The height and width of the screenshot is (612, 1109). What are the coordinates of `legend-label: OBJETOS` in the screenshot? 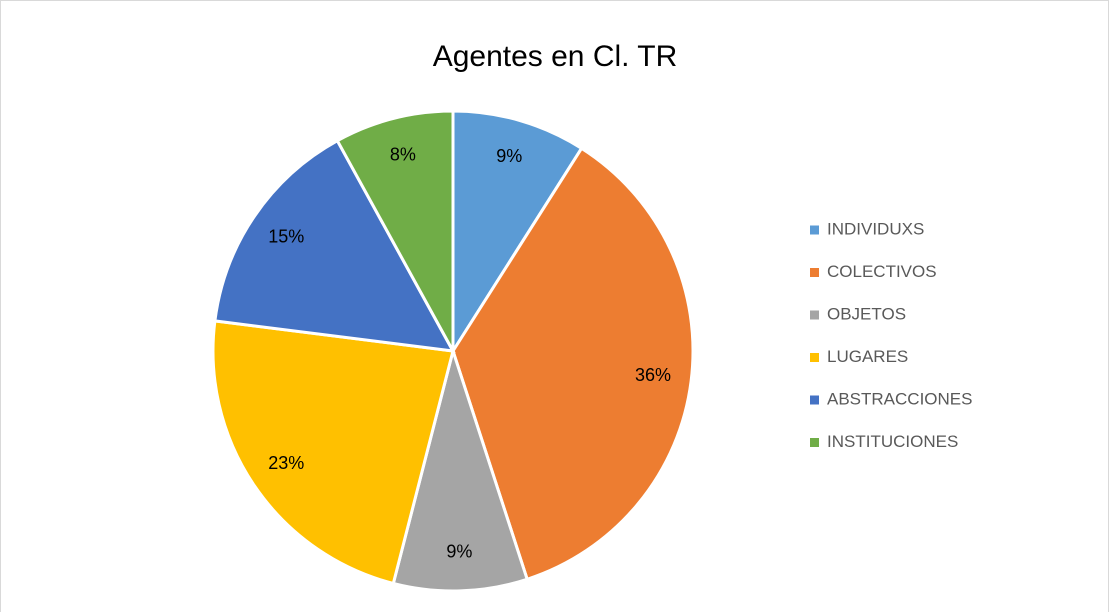 It's located at (866, 313).